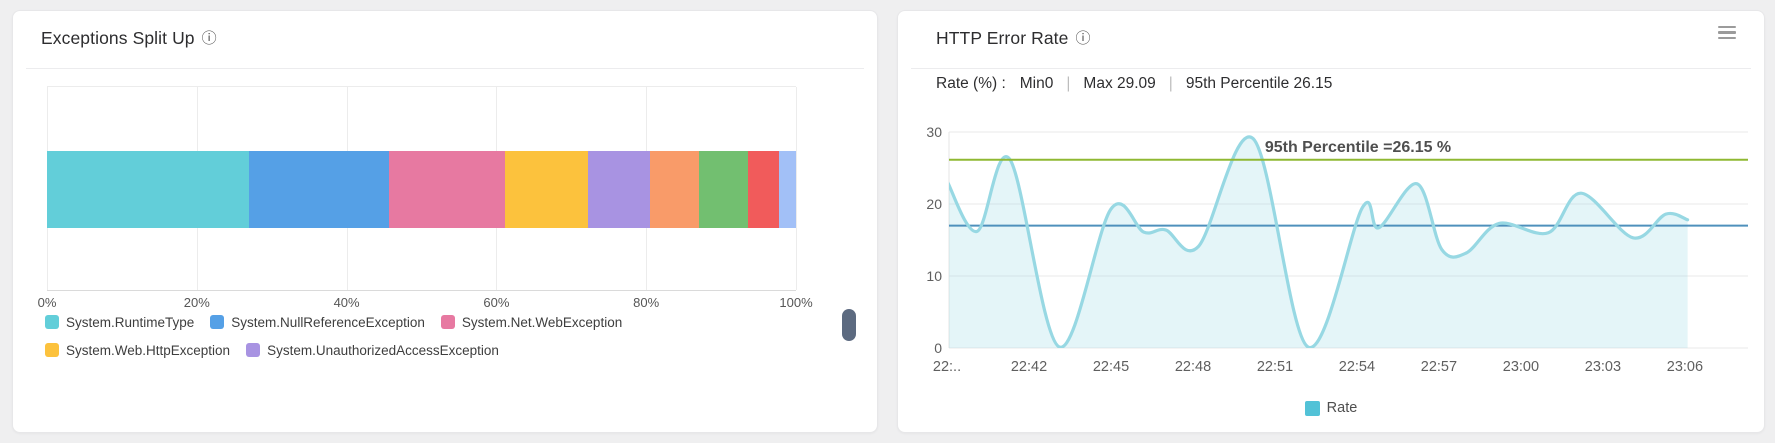 This screenshot has width=1775, height=443. I want to click on bar-segment-System.Web.HttpException, so click(546, 189).